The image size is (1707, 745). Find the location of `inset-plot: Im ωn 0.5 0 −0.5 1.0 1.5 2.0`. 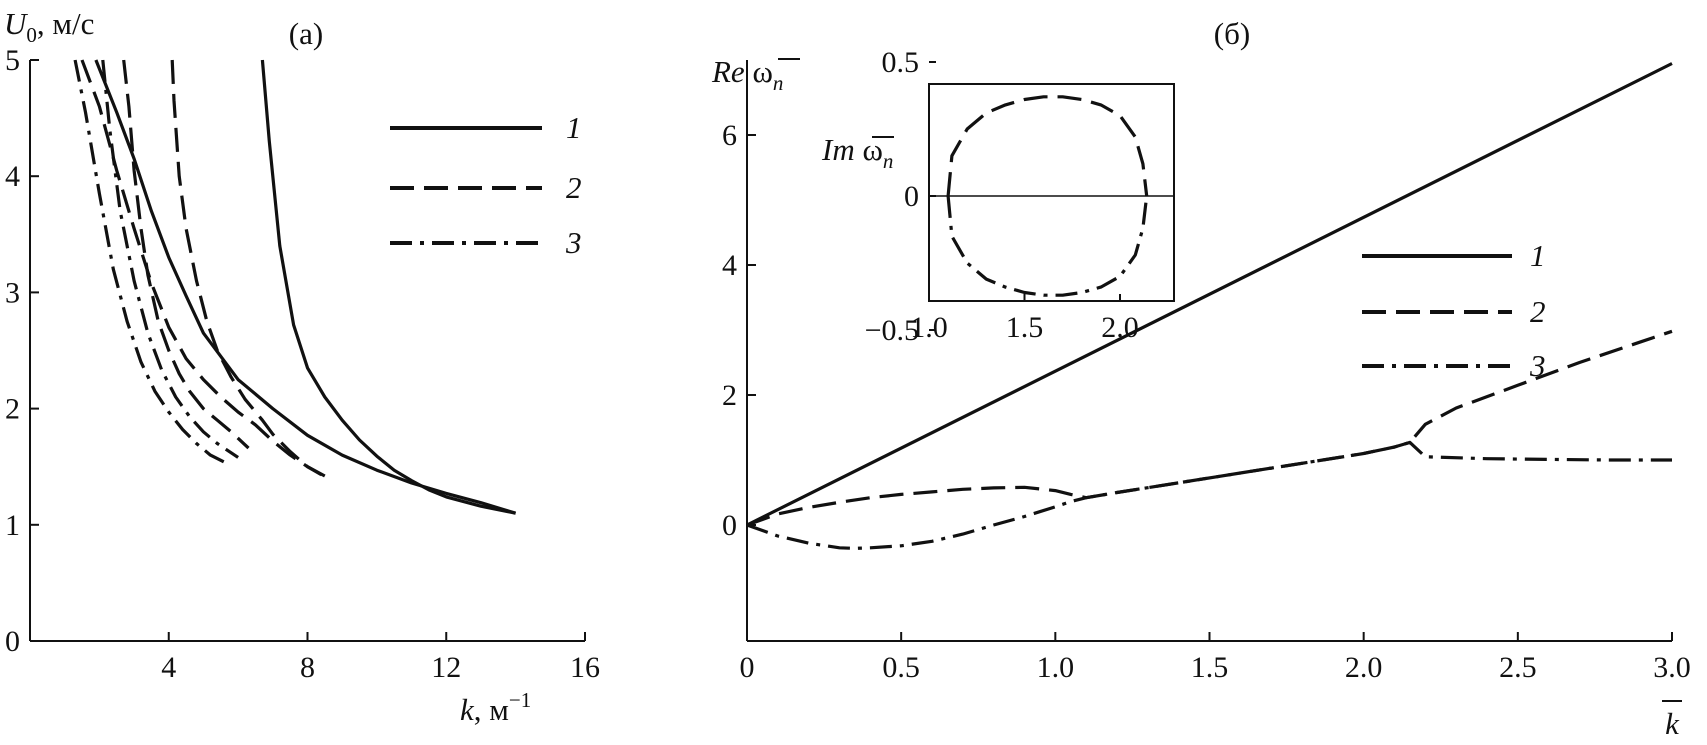

inset-plot: Im ωn 0.5 0 −0.5 1.0 1.5 2.0 is located at coordinates (998, 196).